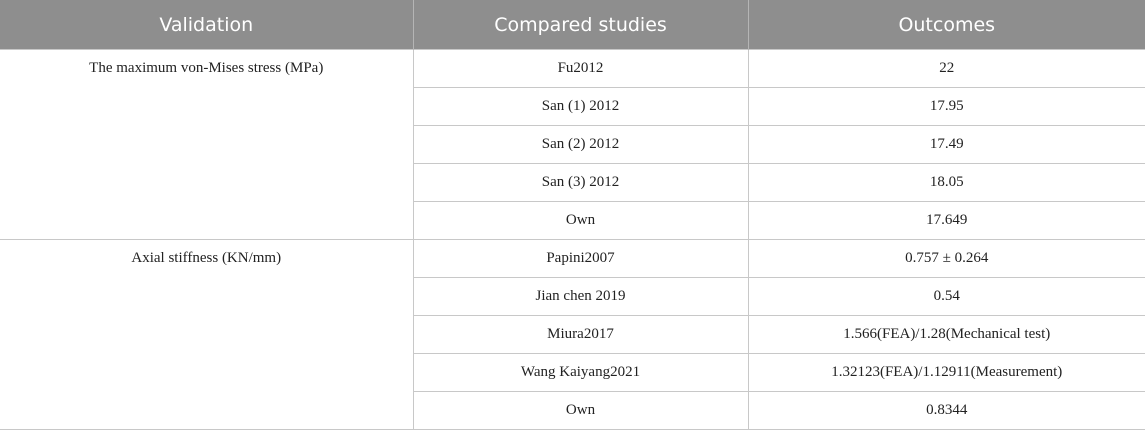 The width and height of the screenshot is (1145, 433). What do you see at coordinates (580, 182) in the screenshot?
I see `study-cell: San (3) 2012` at bounding box center [580, 182].